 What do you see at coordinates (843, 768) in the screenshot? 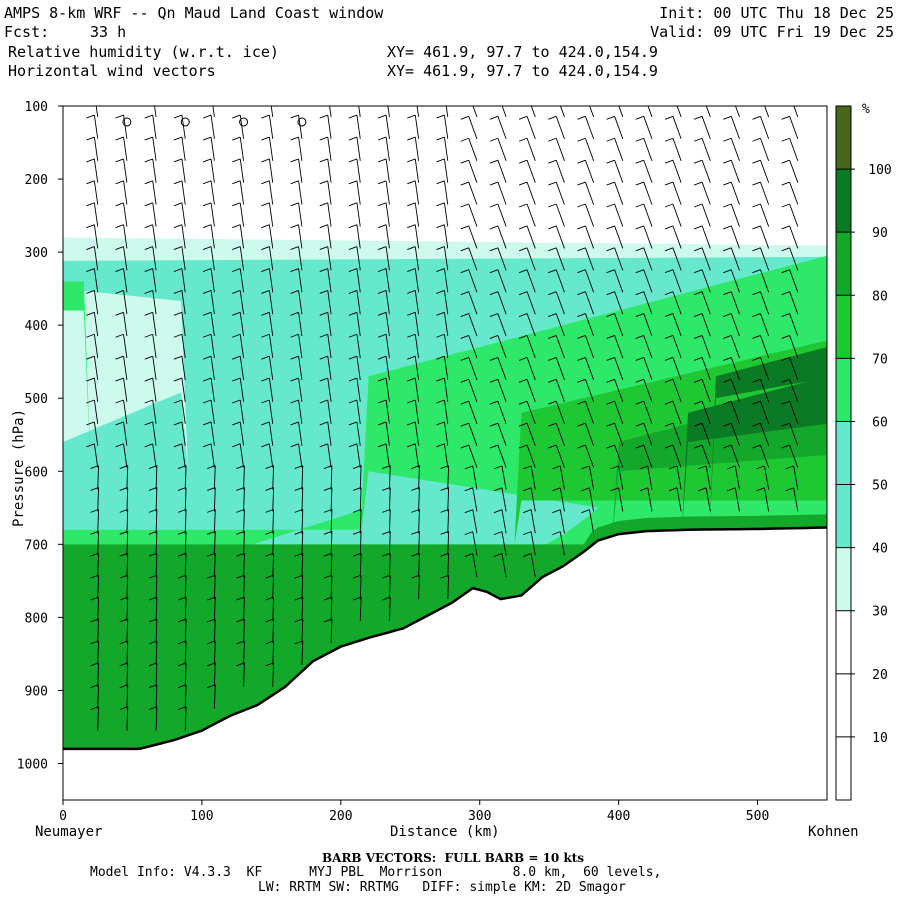
I see `colorbar-swatch` at bounding box center [843, 768].